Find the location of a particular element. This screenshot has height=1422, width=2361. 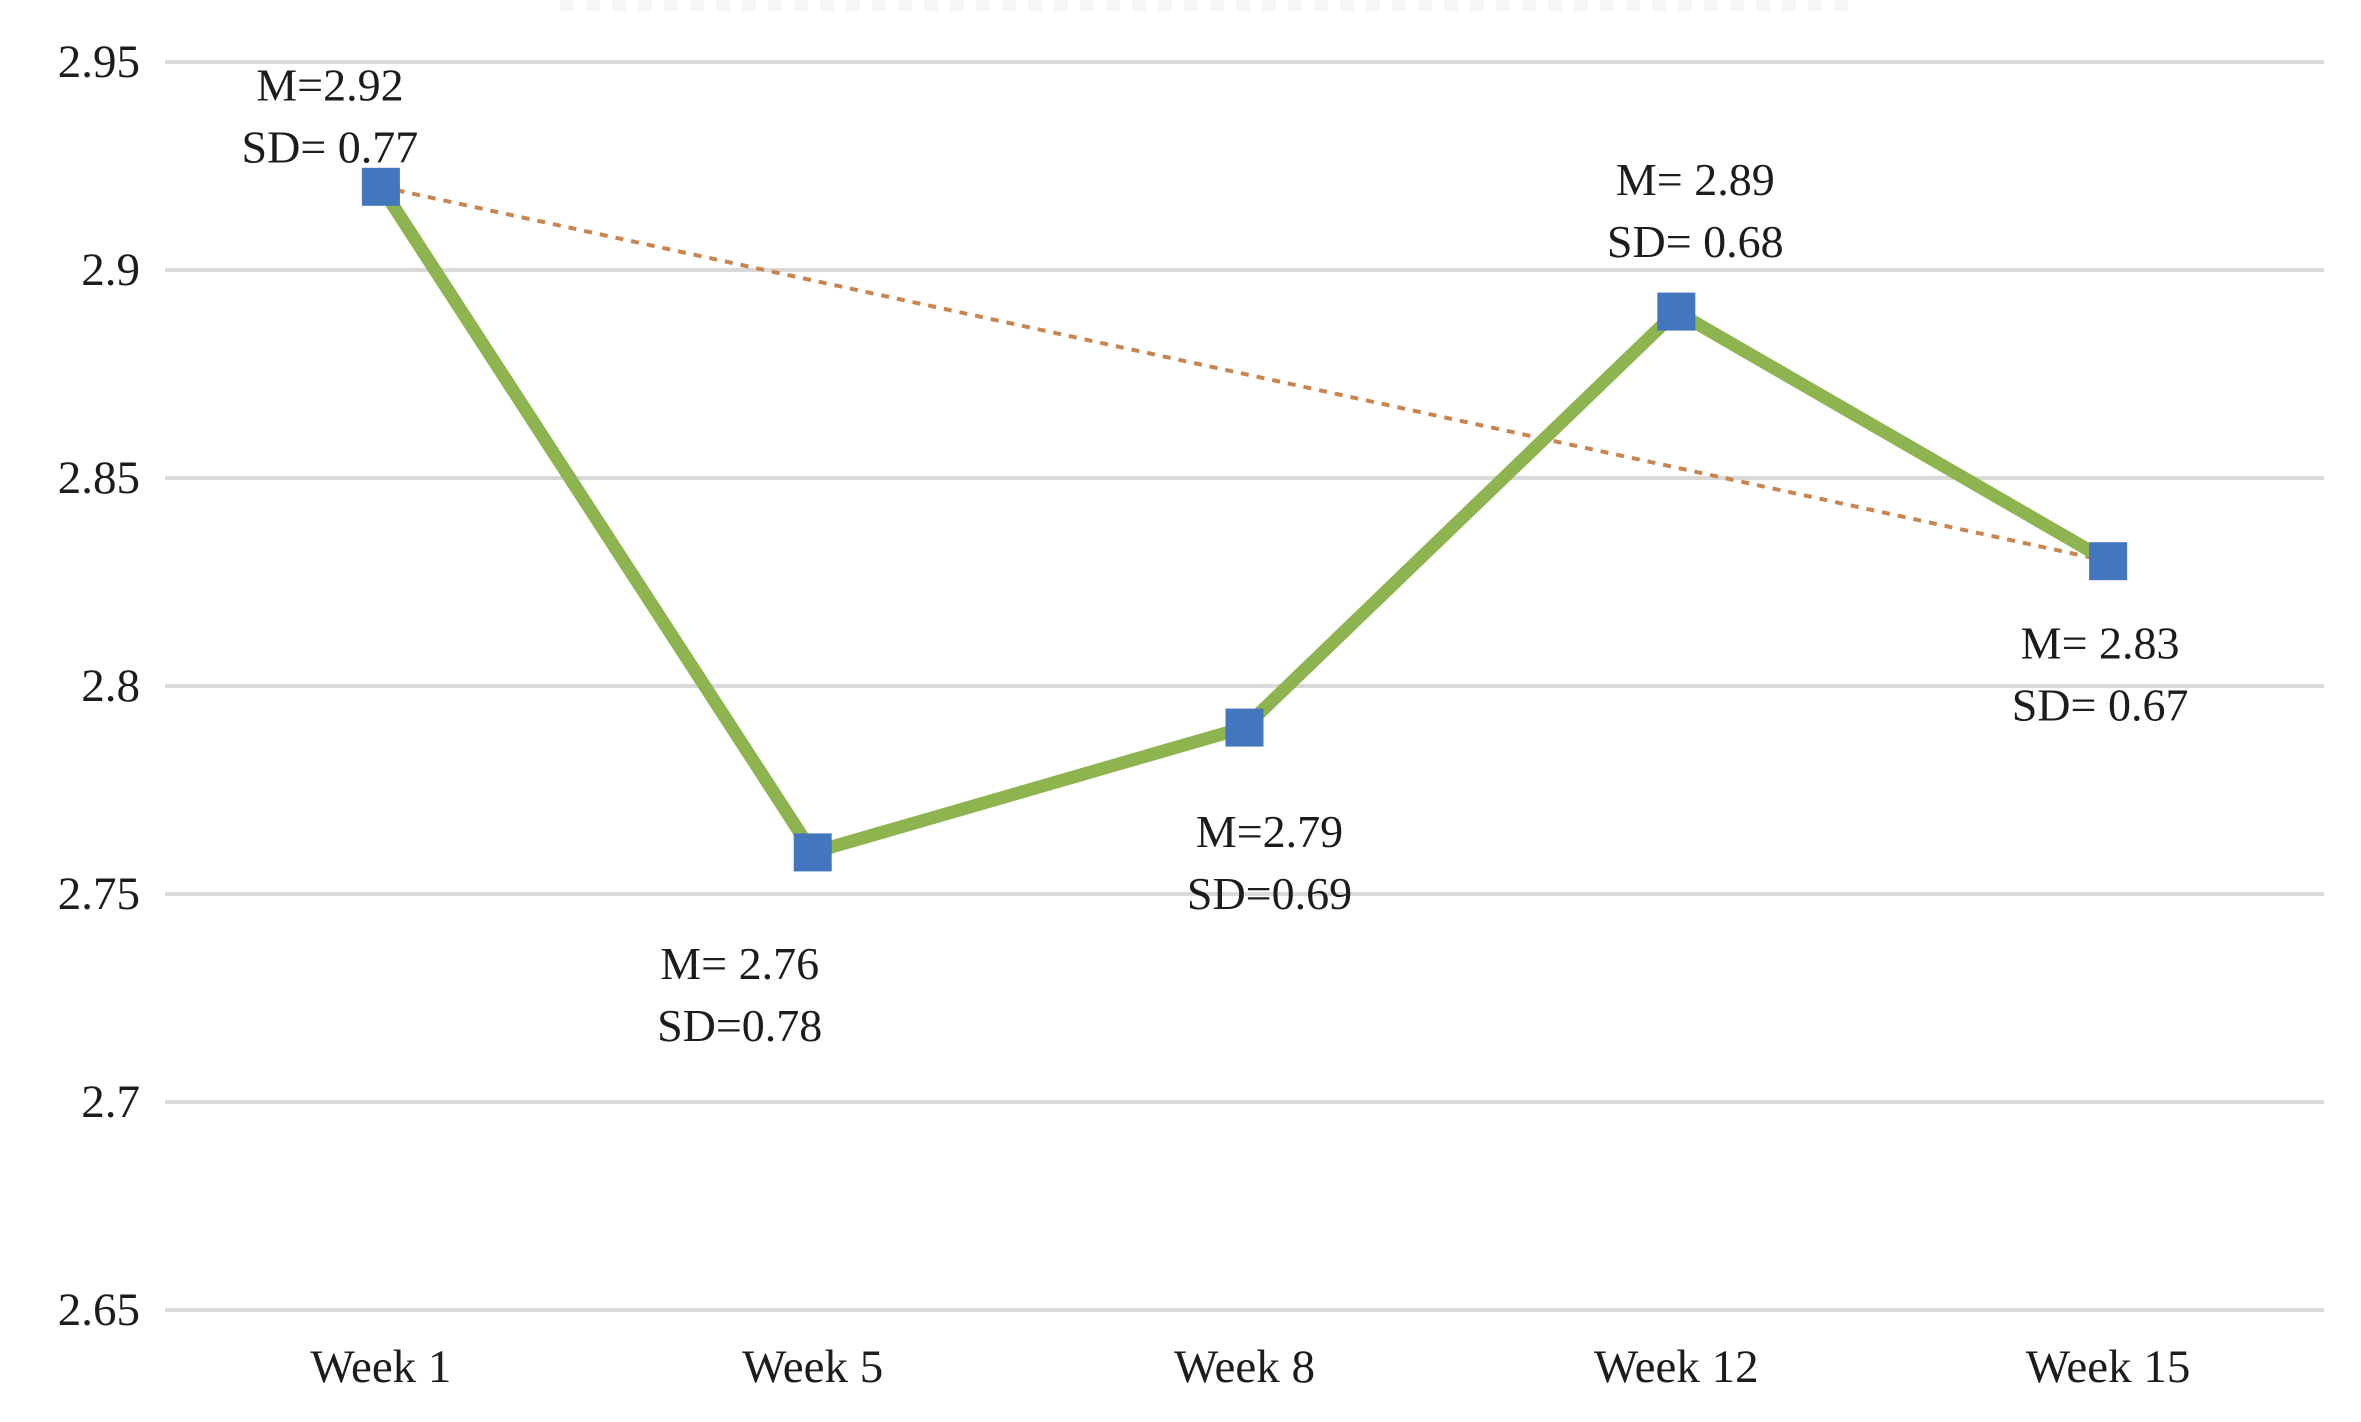

y-tick-label: 2.7 is located at coordinates (110, 1102).